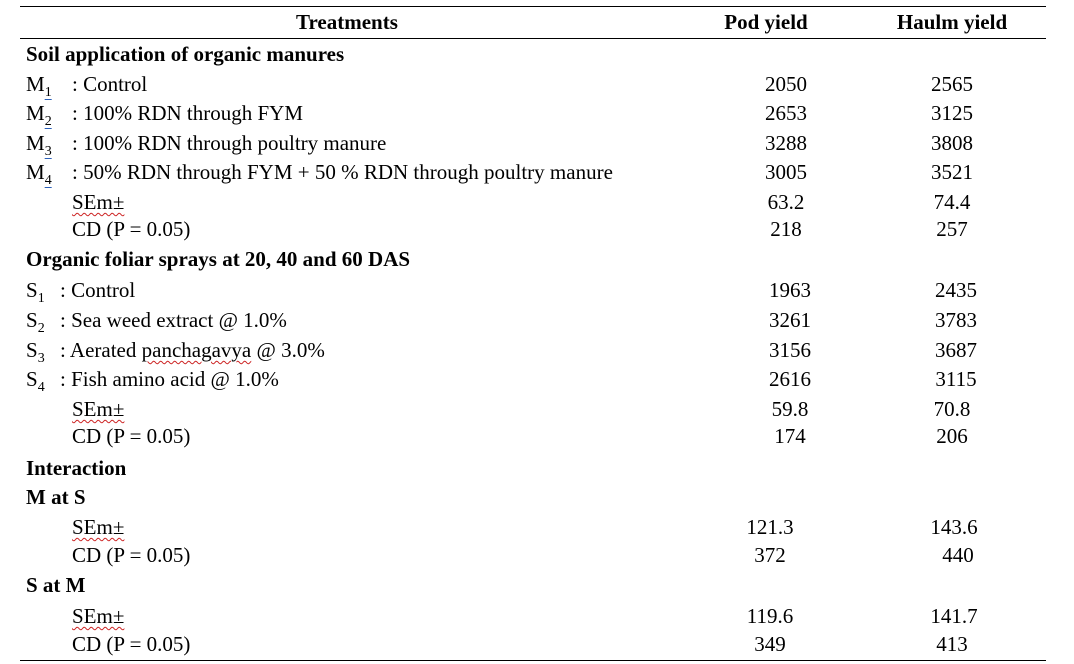 Image resolution: width=1074 pixels, height=664 pixels. Describe the element at coordinates (952, 84) in the screenshot. I see `haulm-yield-value: 2565` at that location.